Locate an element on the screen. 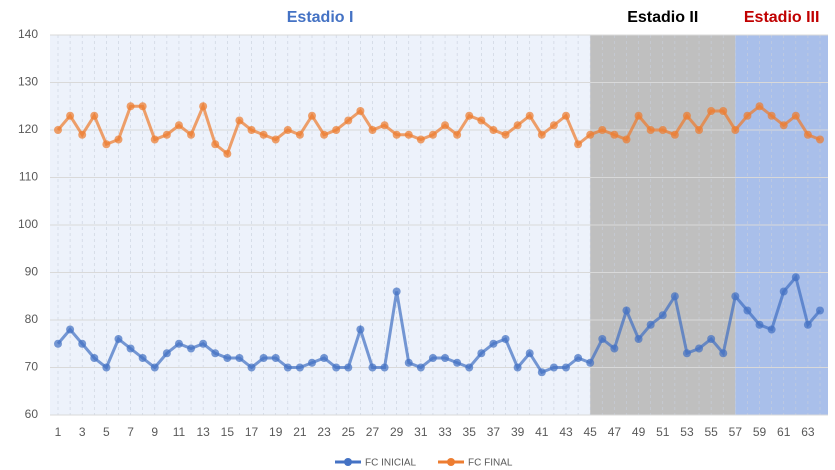 This screenshot has height=470, width=835. y-tick-label: 70 is located at coordinates (32, 367).